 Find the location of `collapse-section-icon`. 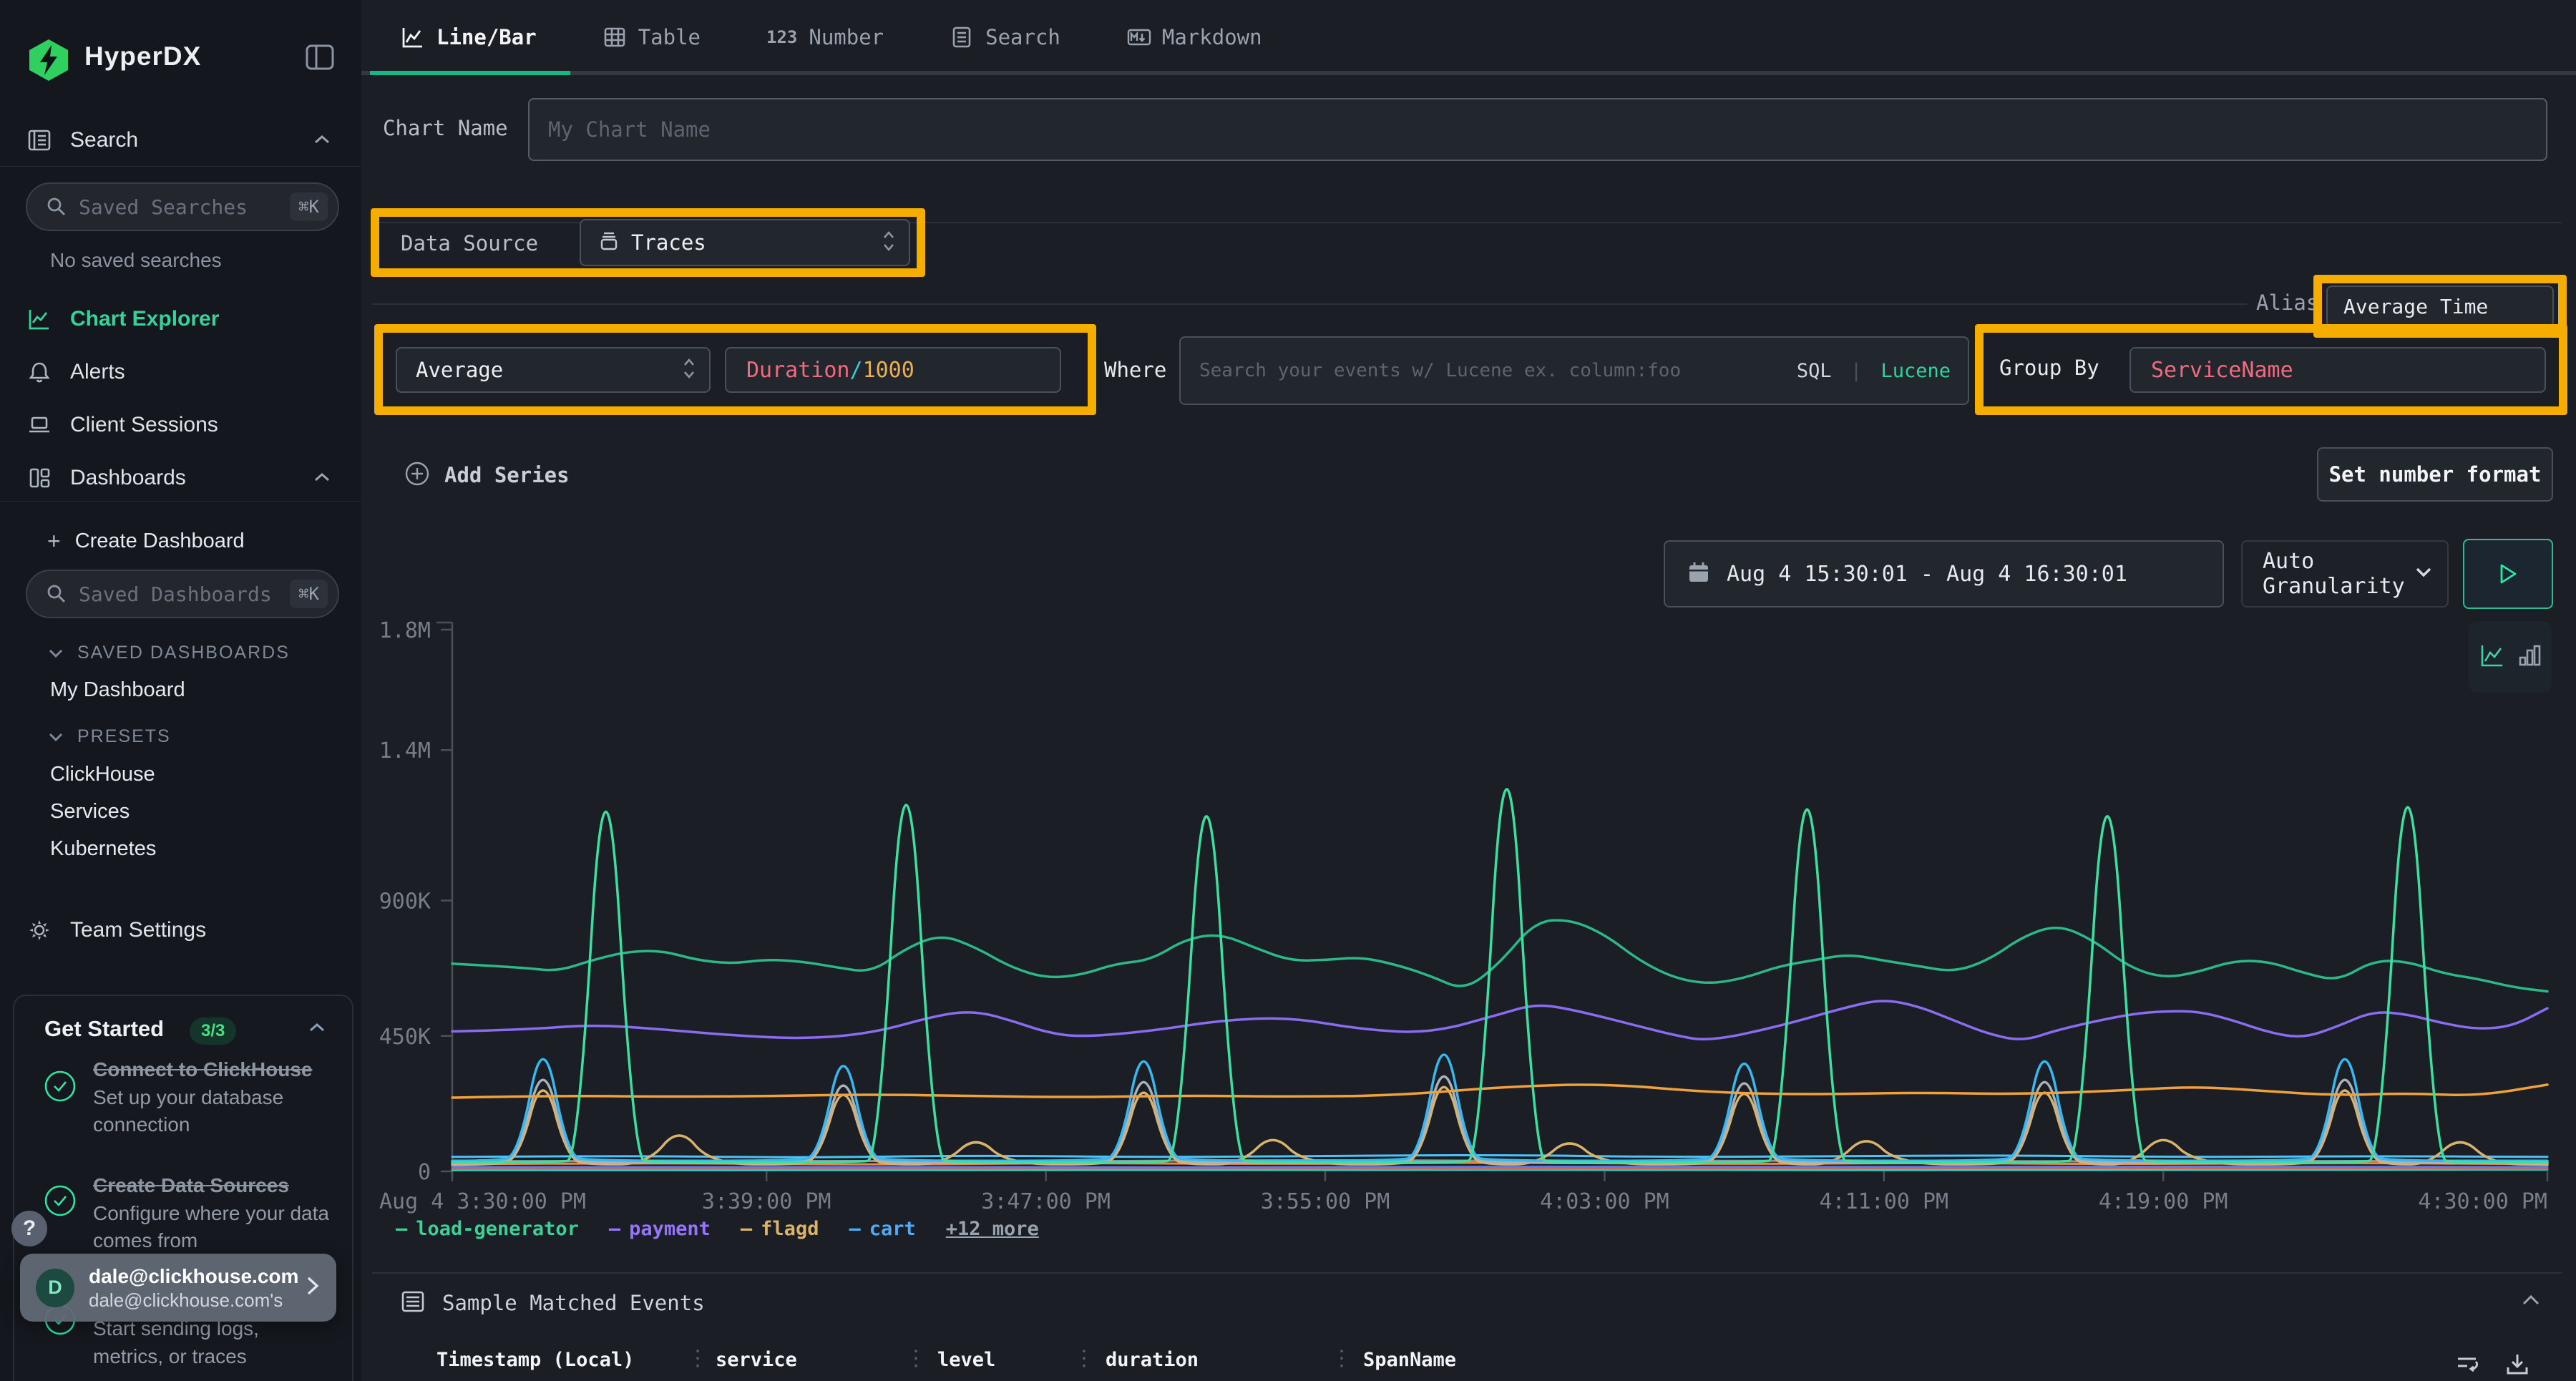

collapse-section-icon is located at coordinates (2531, 1301).